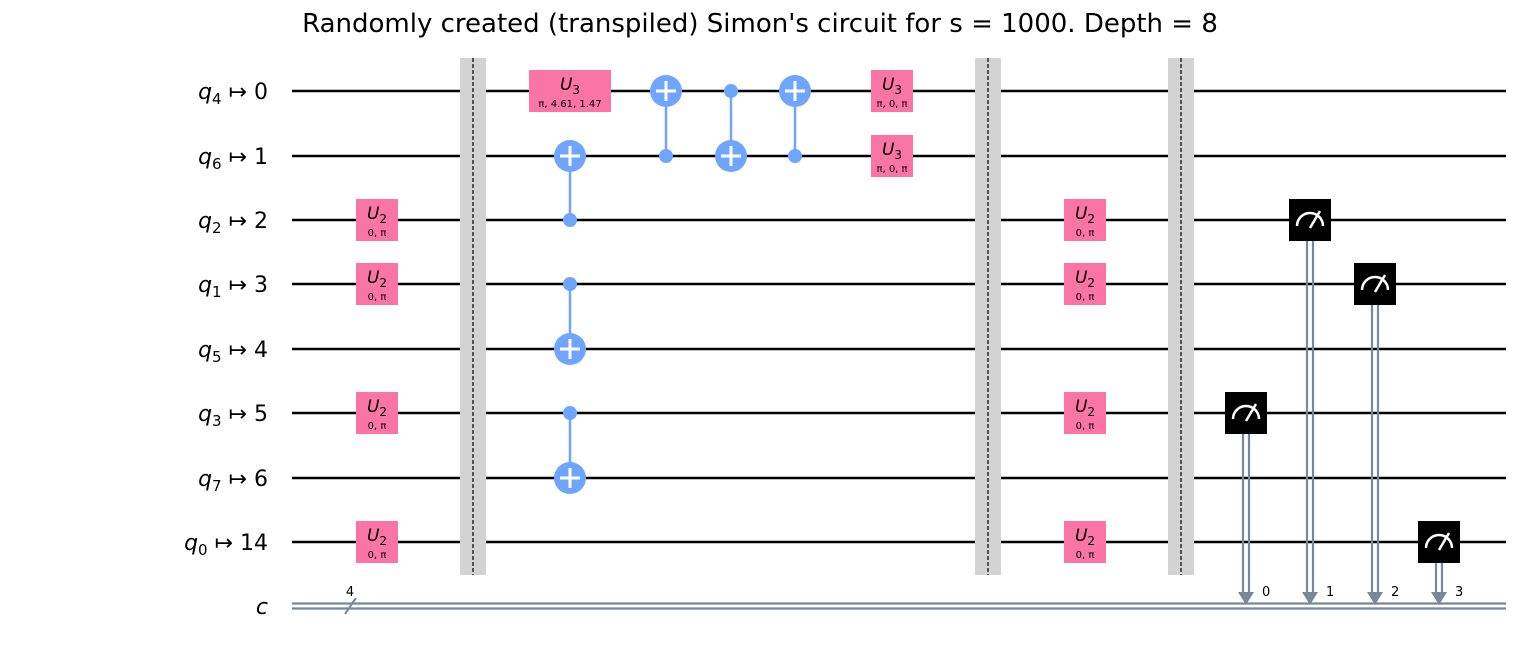  What do you see at coordinates (262, 607) in the screenshot?
I see `classical-label: c` at bounding box center [262, 607].